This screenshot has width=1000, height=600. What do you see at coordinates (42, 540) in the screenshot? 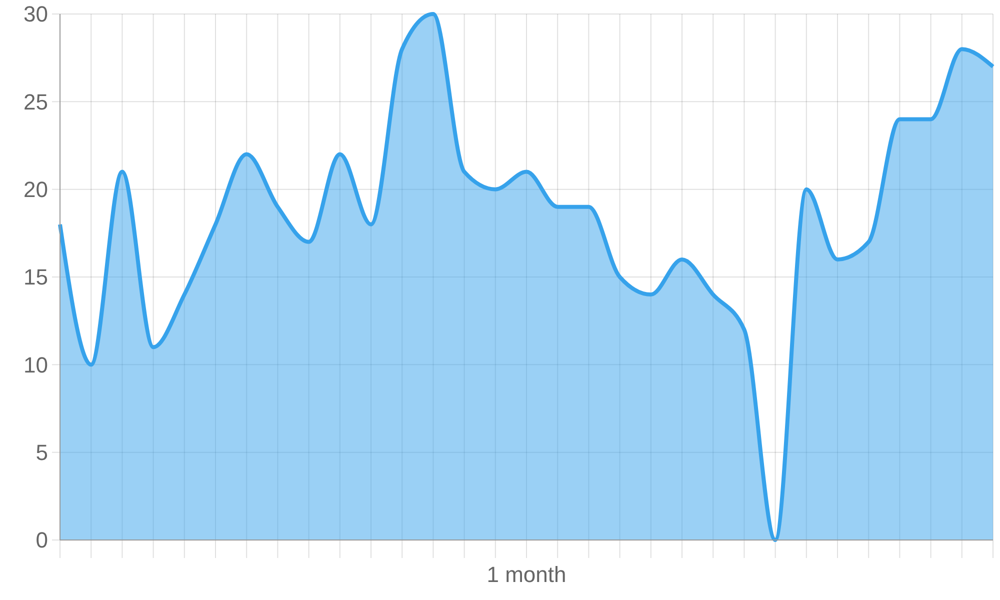
I see `y-tick-label: 0` at bounding box center [42, 540].